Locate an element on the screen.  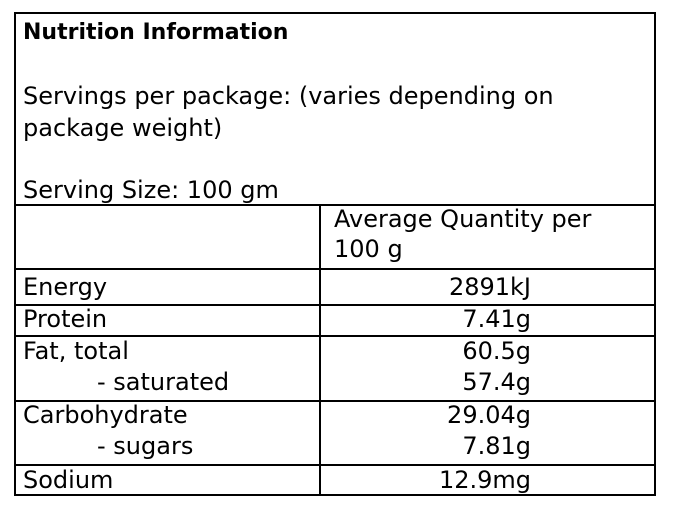
row-label-energy: Energy is located at coordinates (65, 287).